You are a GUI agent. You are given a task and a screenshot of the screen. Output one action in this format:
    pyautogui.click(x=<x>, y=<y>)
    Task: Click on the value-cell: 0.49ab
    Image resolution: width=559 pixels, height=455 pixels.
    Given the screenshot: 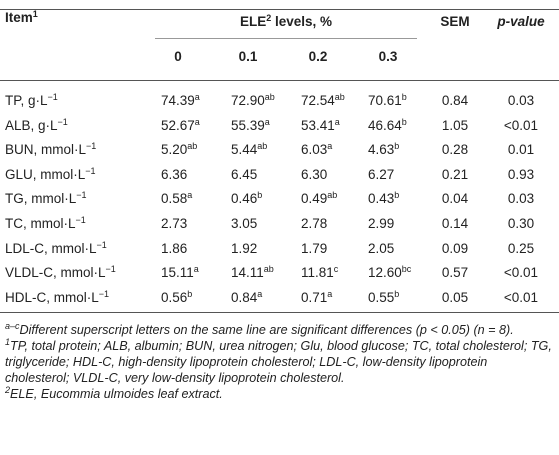 What is the action you would take?
    pyautogui.click(x=319, y=199)
    